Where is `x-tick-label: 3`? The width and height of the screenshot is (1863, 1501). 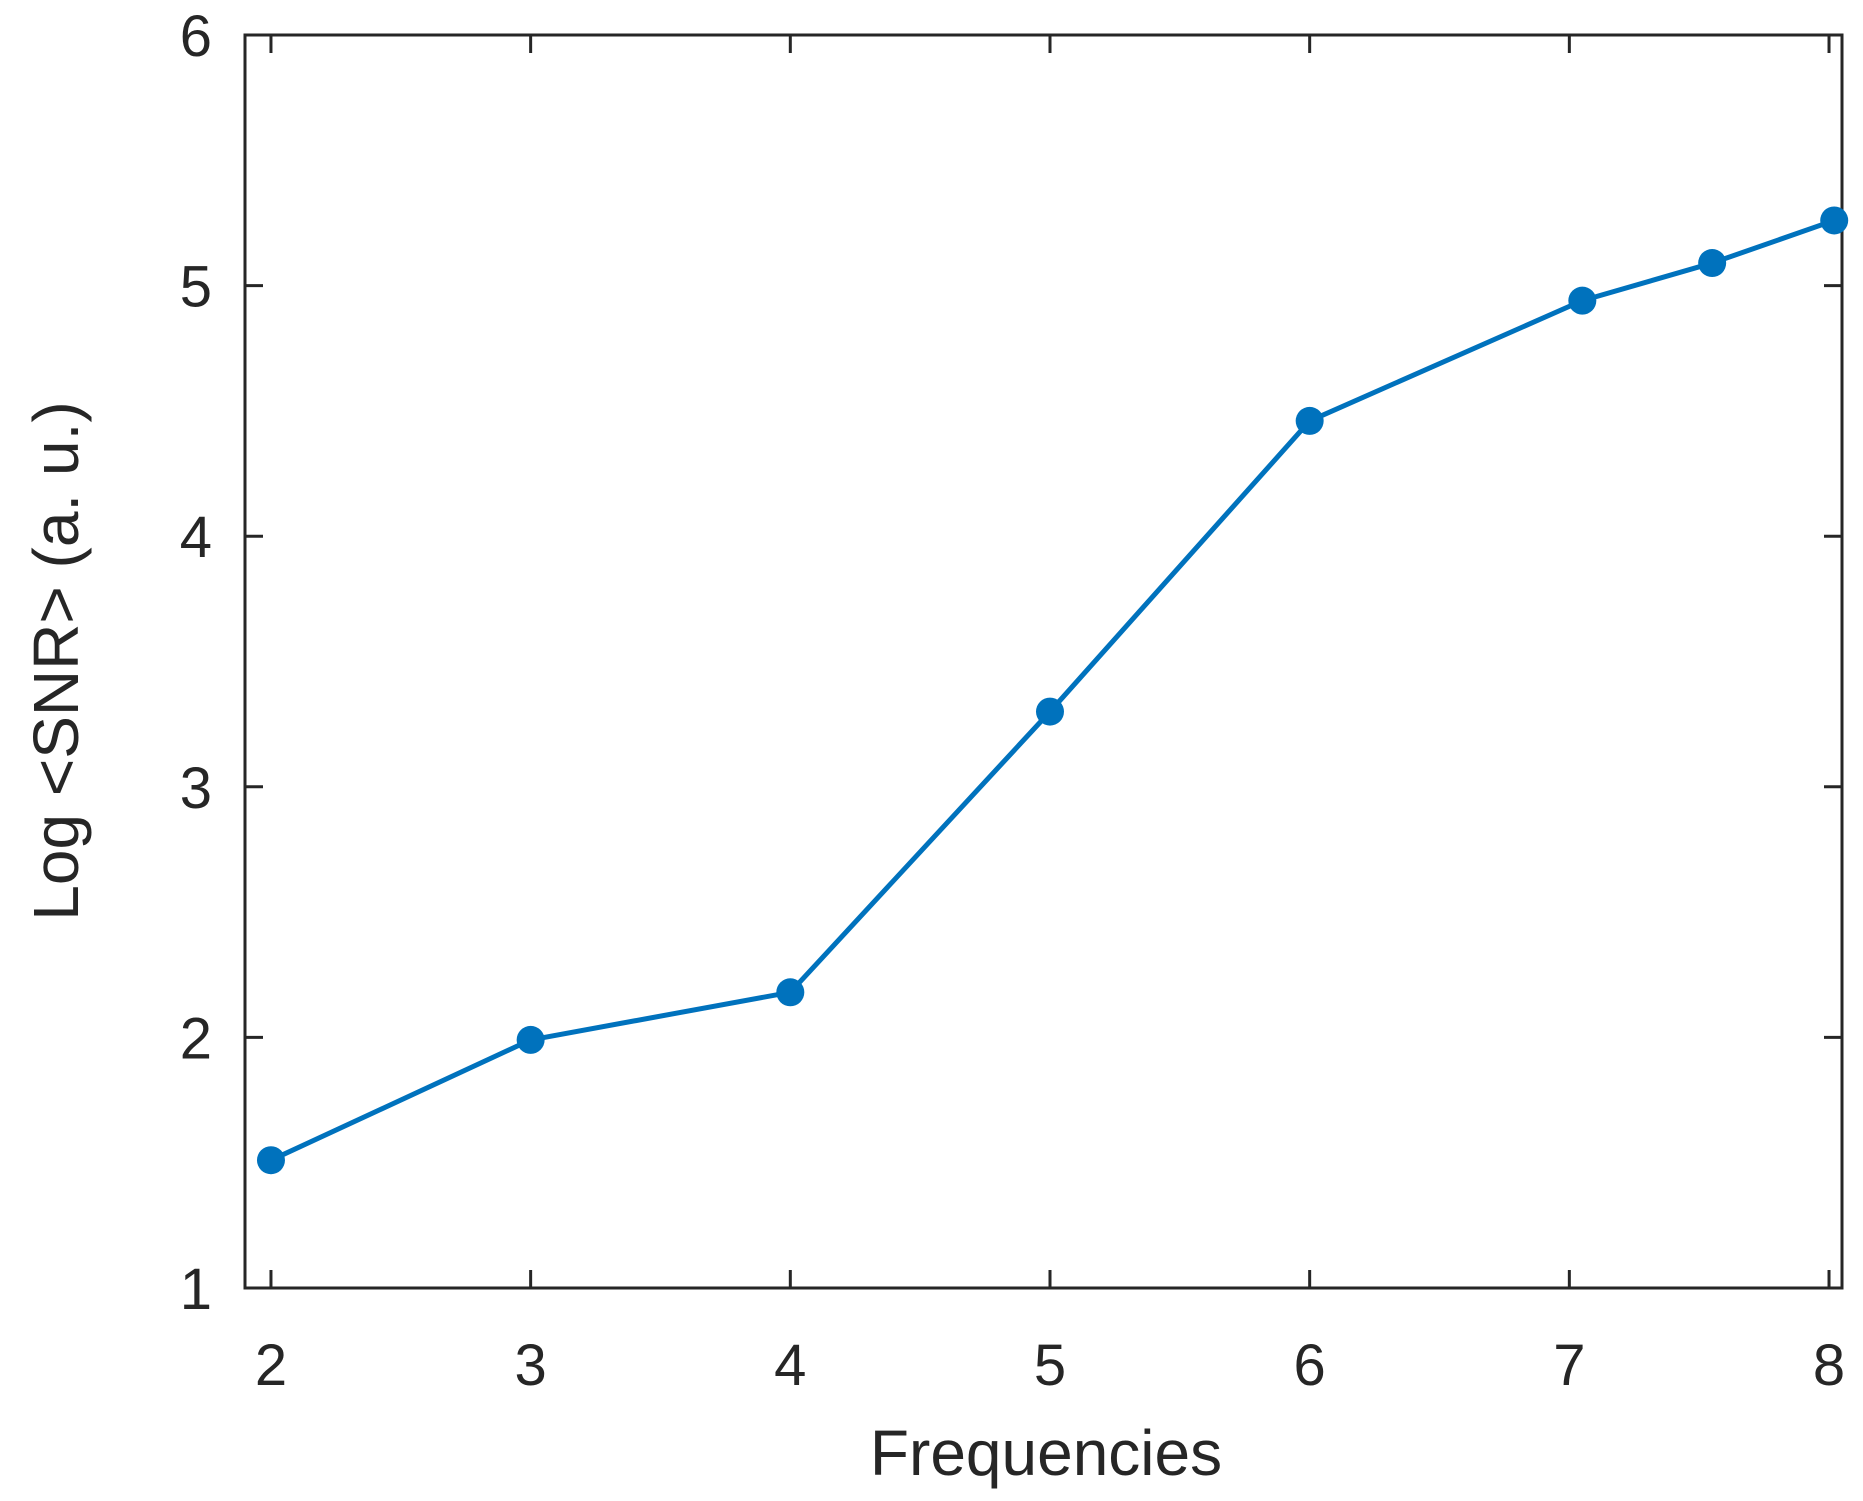 x-tick-label: 3 is located at coordinates (531, 1365).